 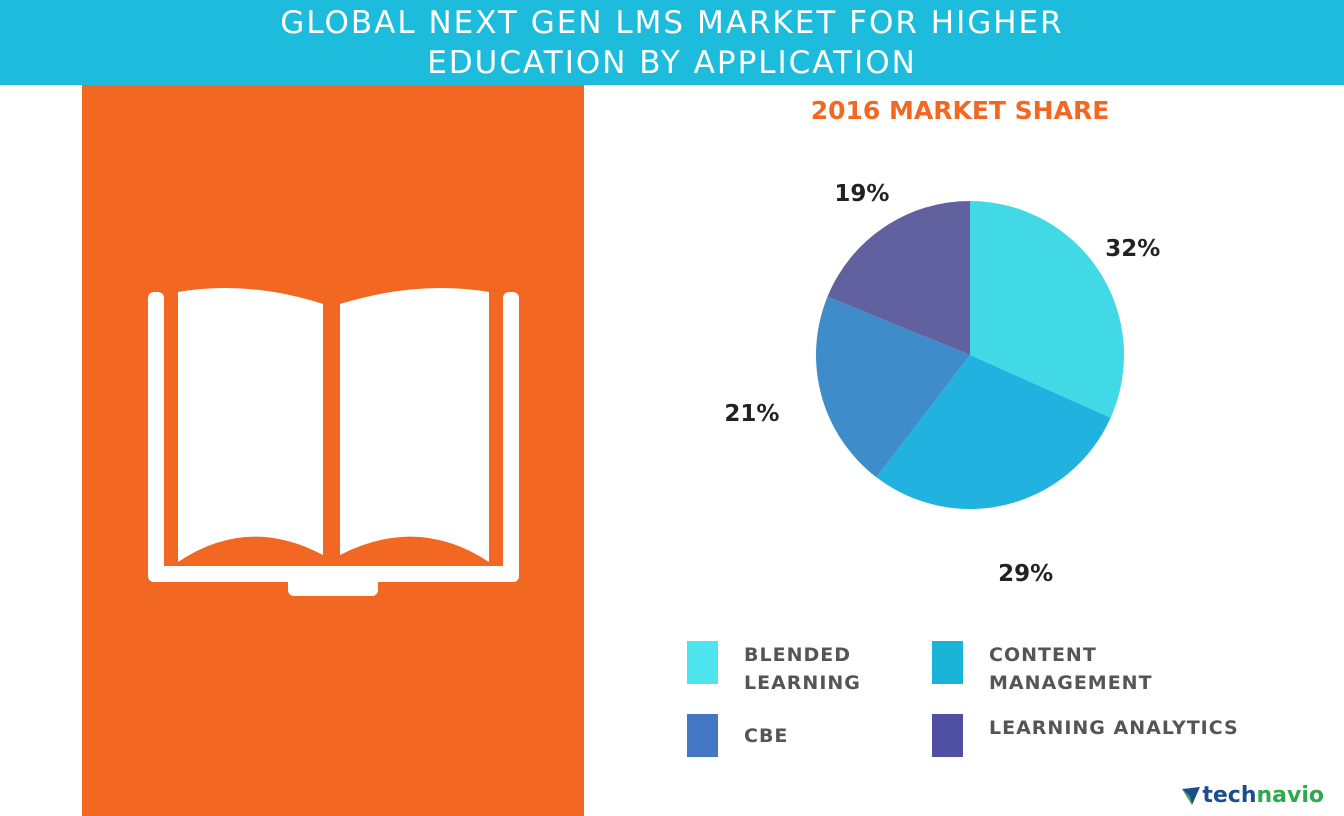 I want to click on legend-item-learning-analytics: LEARNING ANALYTICS, so click(x=1085, y=735).